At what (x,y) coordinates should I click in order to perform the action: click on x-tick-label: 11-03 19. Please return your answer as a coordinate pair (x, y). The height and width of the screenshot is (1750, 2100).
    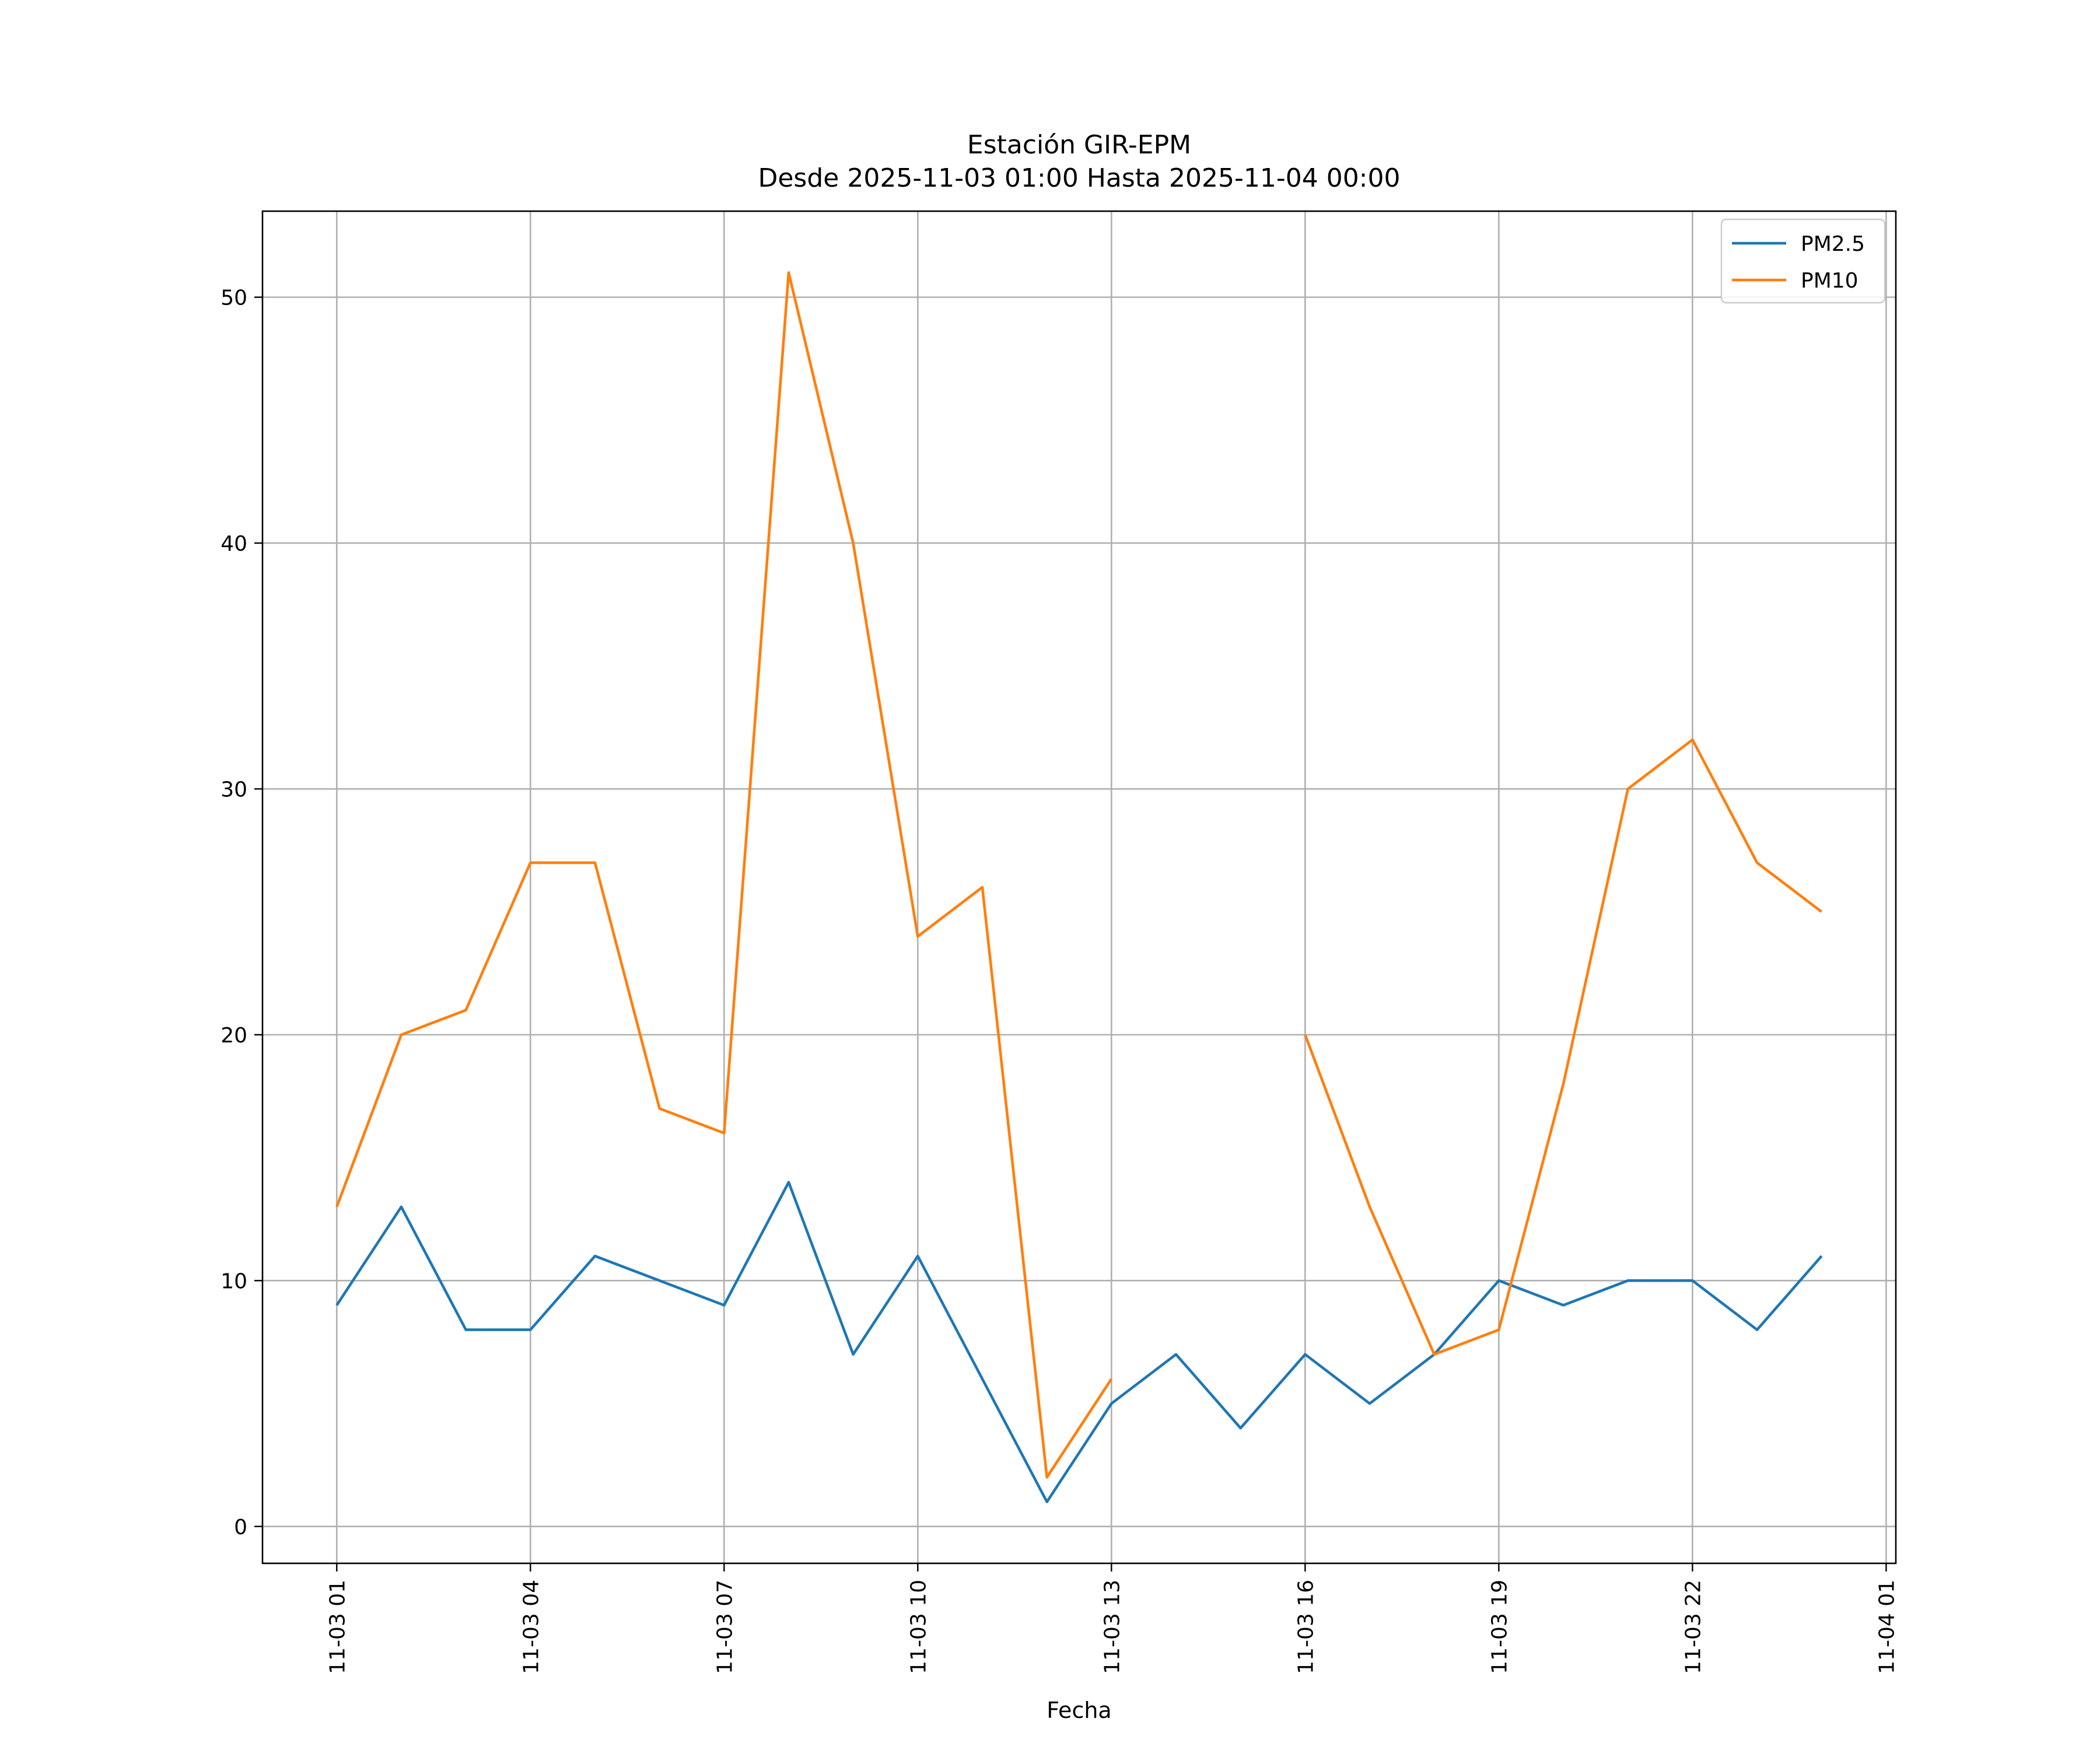
    Looking at the image, I should click on (1499, 1627).